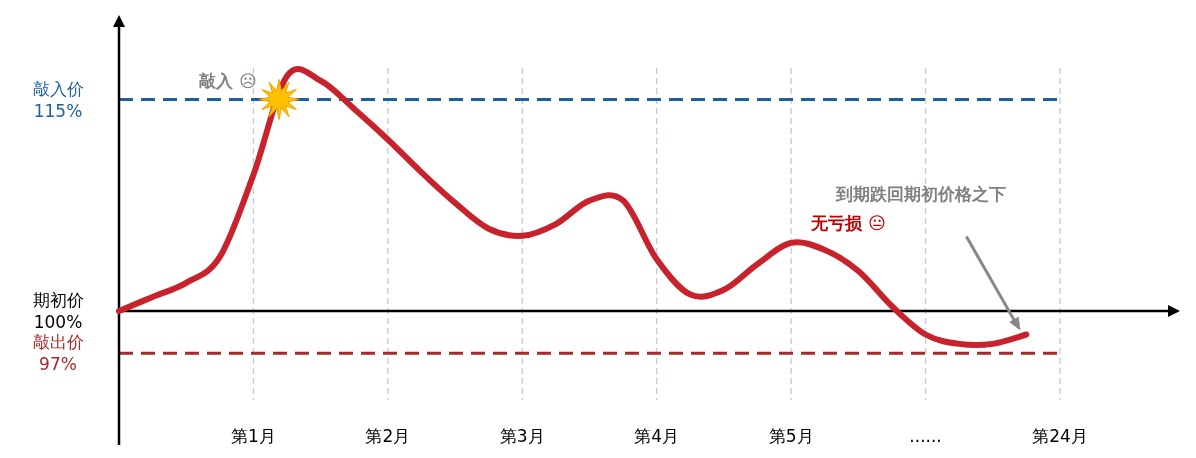  I want to click on annotation: 无亏损 😐, so click(848, 222).